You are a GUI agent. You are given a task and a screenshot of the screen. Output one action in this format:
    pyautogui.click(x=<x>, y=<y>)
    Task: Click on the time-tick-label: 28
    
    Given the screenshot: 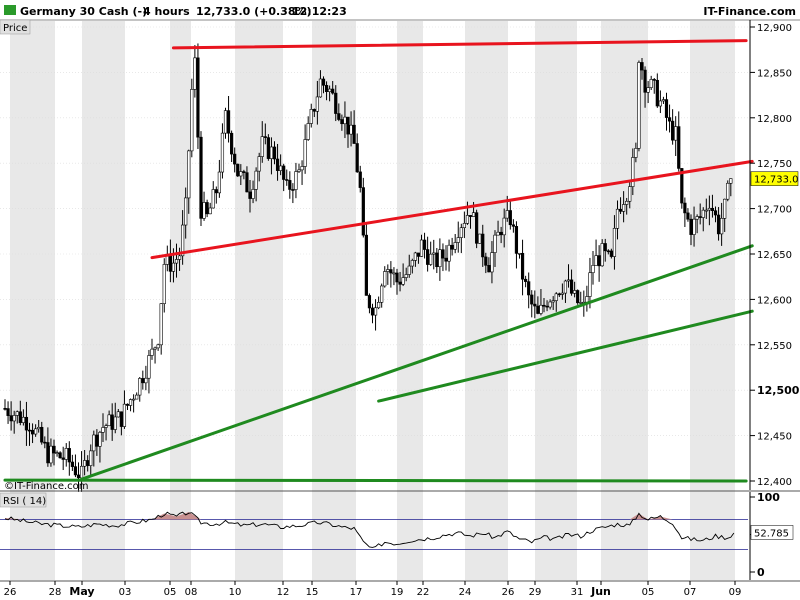 What is the action you would take?
    pyautogui.click(x=55, y=592)
    